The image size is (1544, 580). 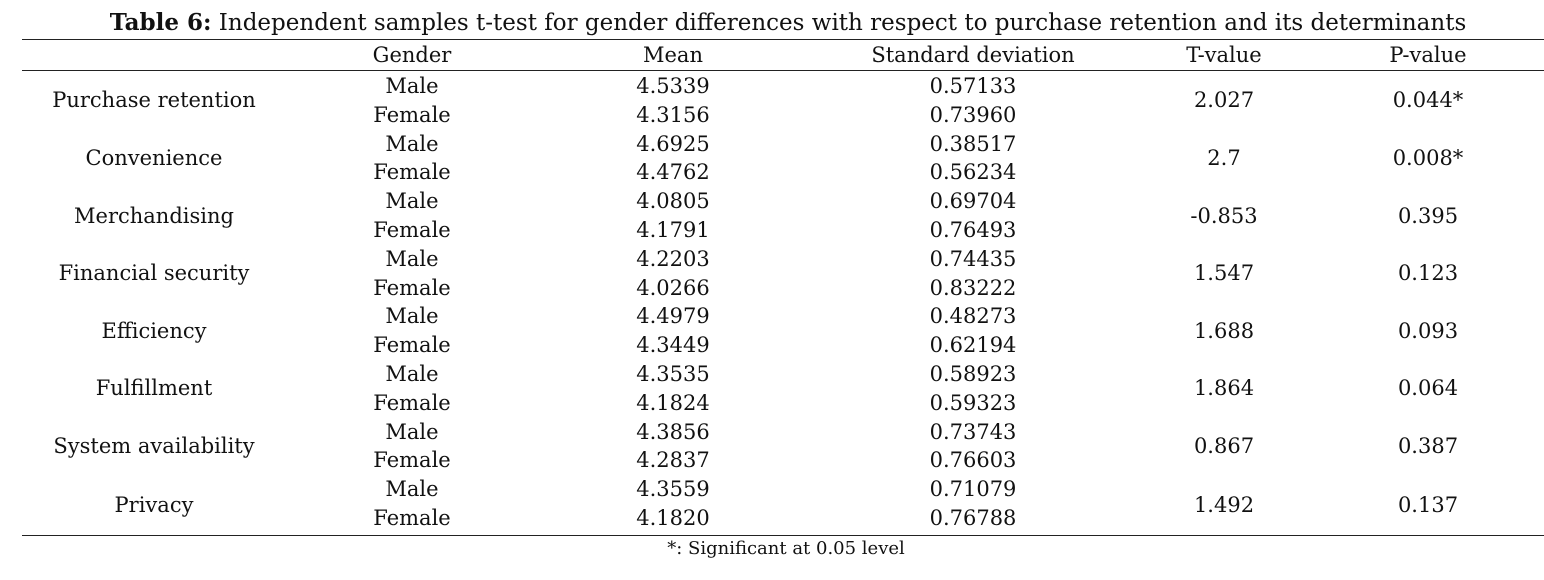 I want to click on table-row-female: Female 4.1820 0.76788, so click(x=783, y=519).